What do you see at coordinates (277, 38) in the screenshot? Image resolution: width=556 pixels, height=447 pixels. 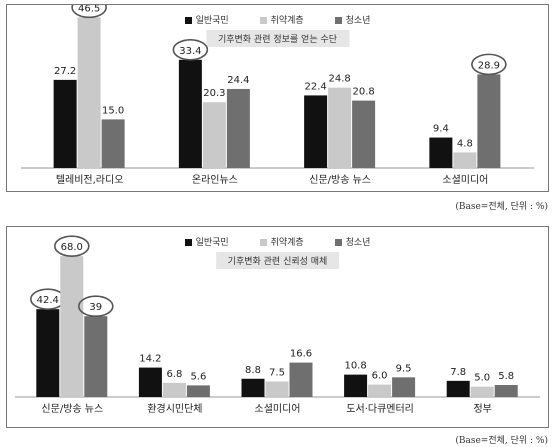 I see `chart-1-title: 기후변화 관련 정보를 얻는 수단` at bounding box center [277, 38].